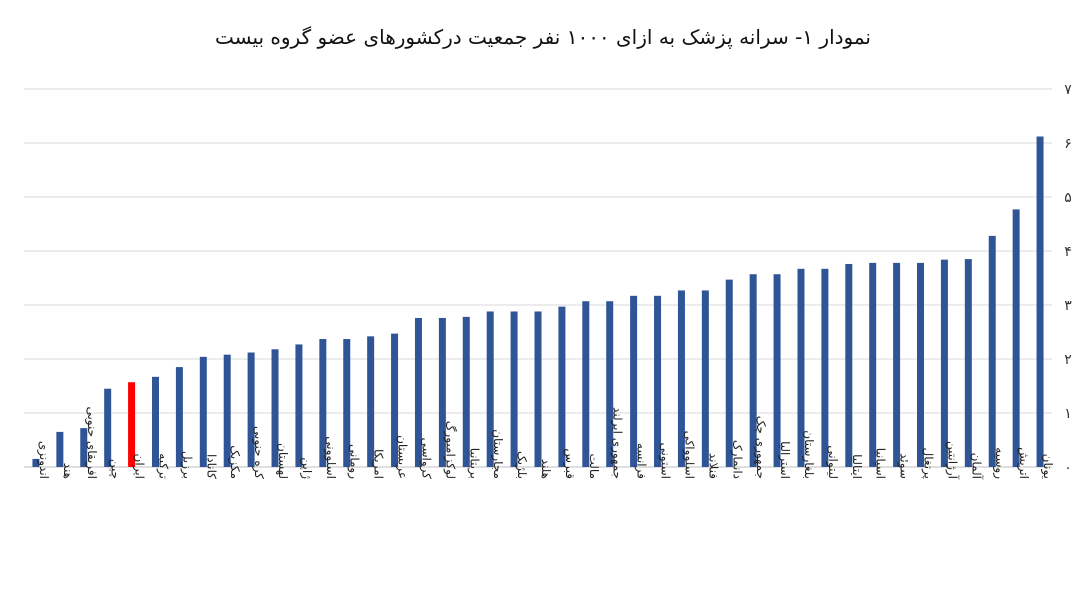  What do you see at coordinates (1047, 466) in the screenshot?
I see `category-label: یونان` at bounding box center [1047, 466].